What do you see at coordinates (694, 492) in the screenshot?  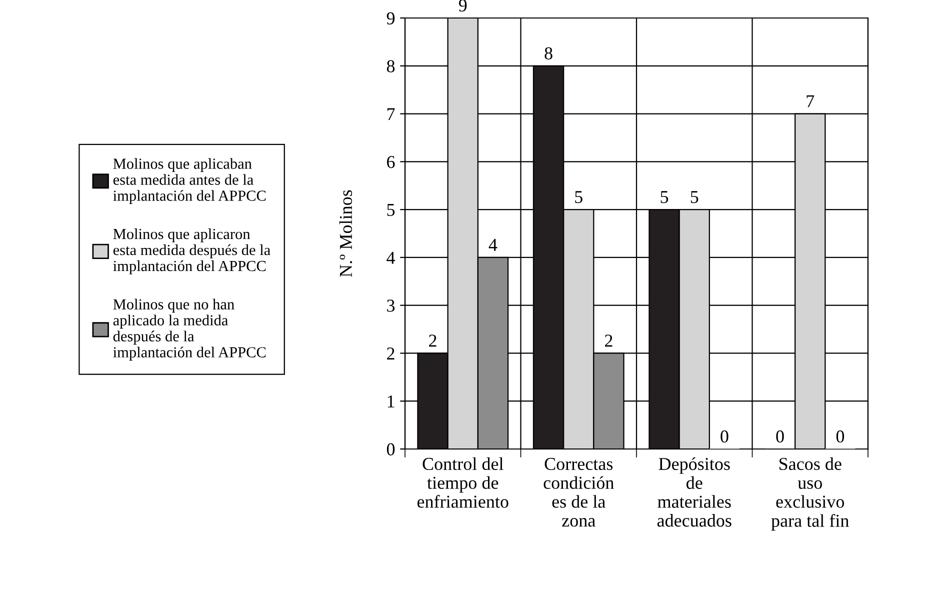 I see `x-tick-label: Depósitos de materiales adecuados` at bounding box center [694, 492].